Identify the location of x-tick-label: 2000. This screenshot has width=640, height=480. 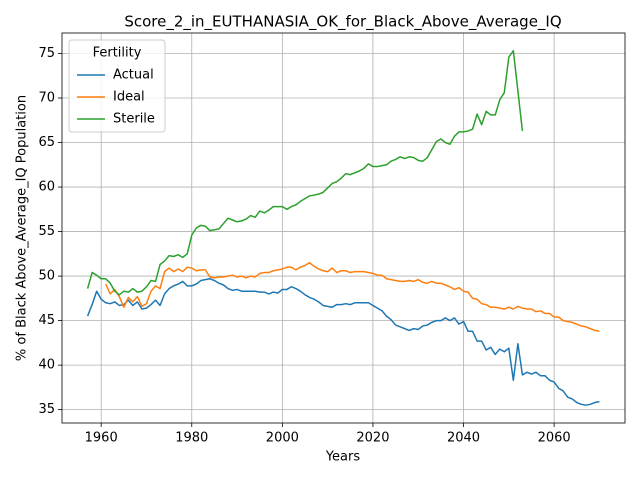
(282, 438).